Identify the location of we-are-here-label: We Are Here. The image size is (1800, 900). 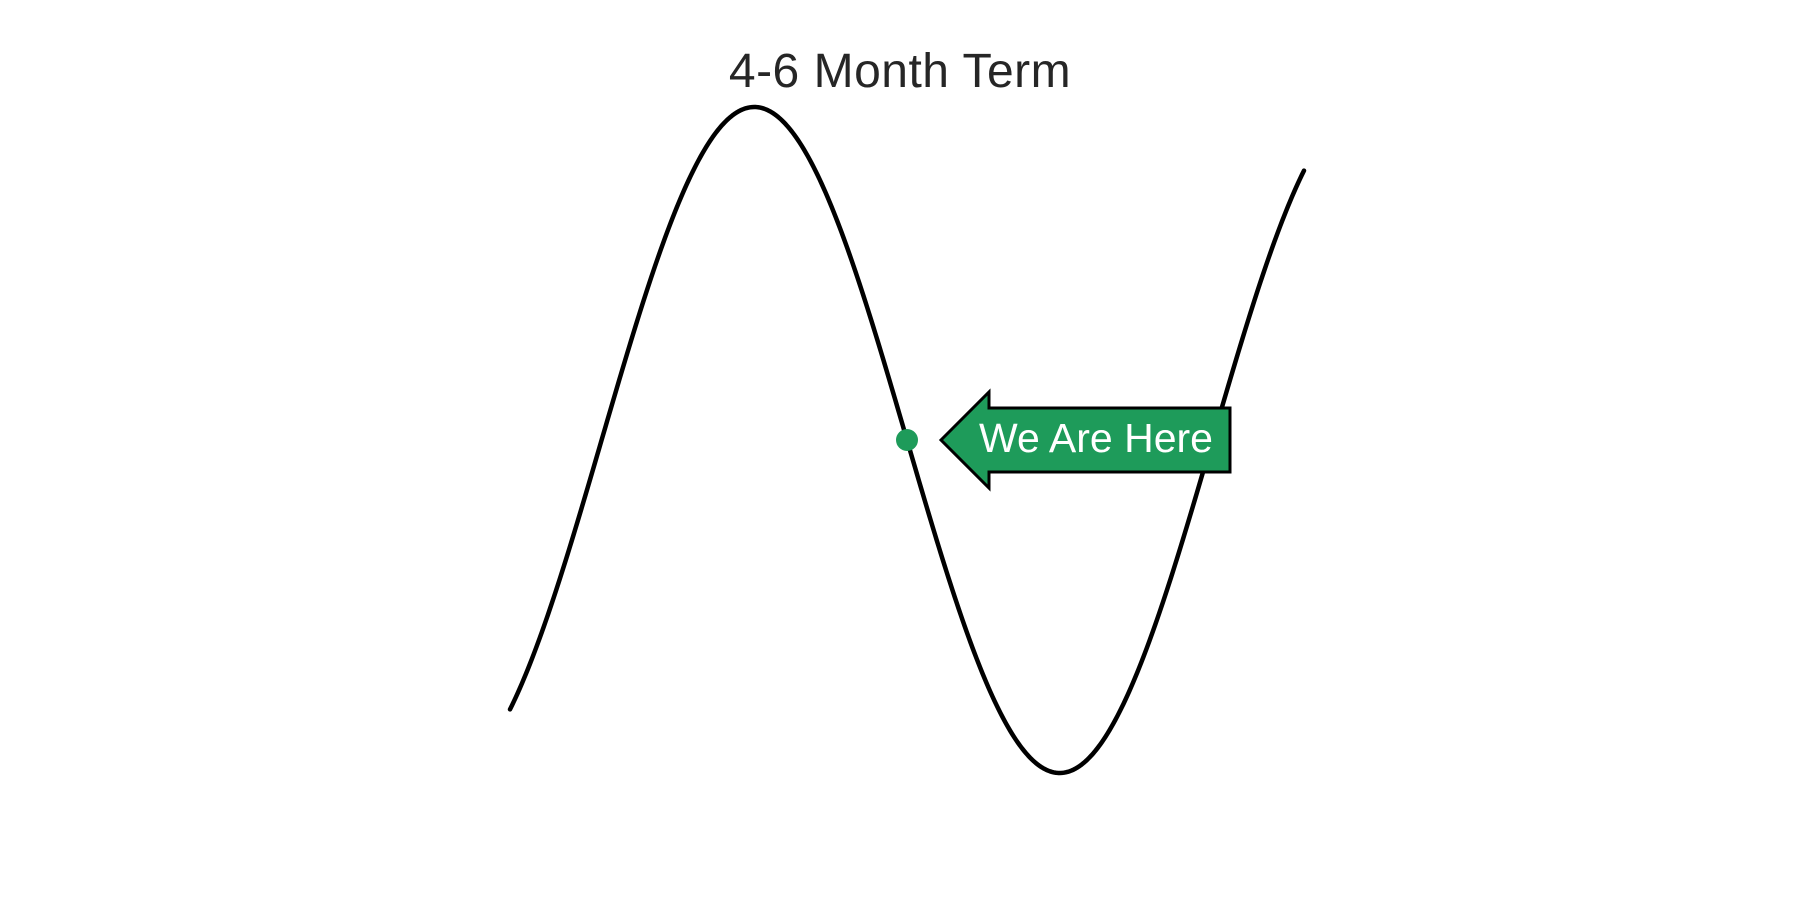
(1096, 438).